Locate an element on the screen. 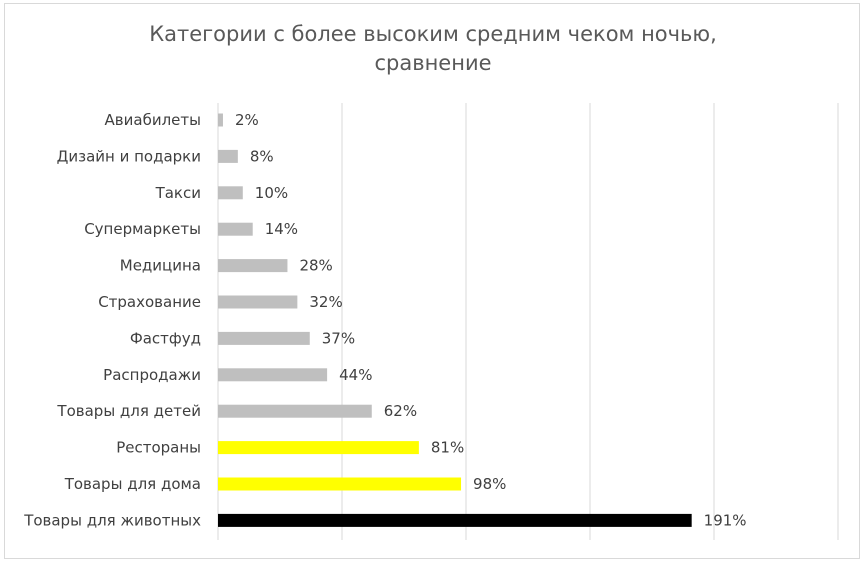 The image size is (866, 565). value-label-4: 28% is located at coordinates (315, 266).